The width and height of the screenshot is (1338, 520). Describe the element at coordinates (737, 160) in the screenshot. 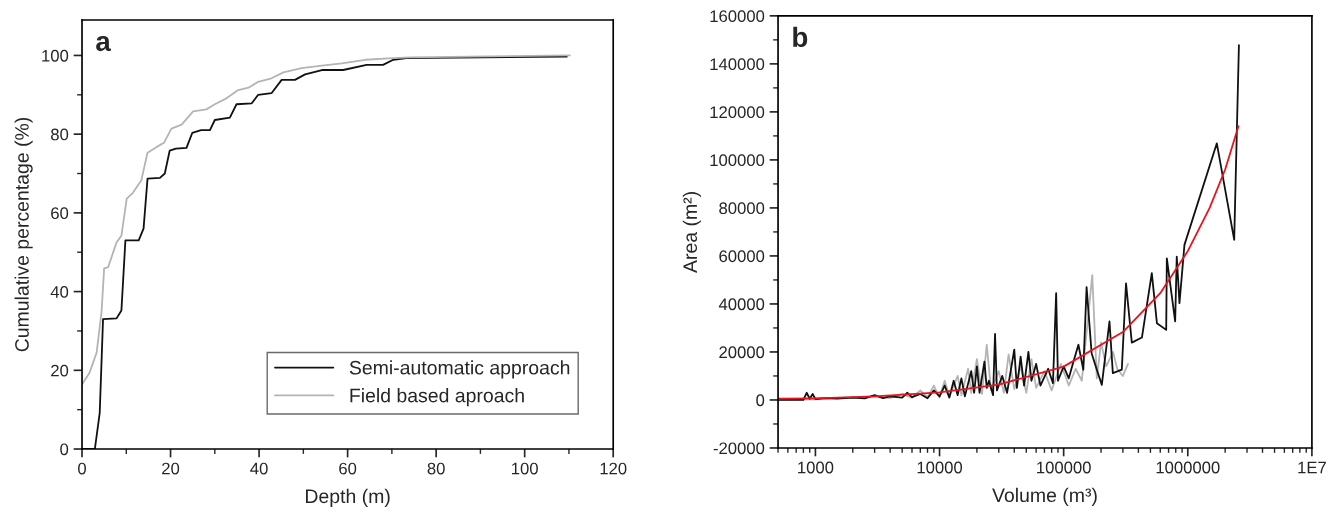

I see `y-tick-label: 100000` at that location.